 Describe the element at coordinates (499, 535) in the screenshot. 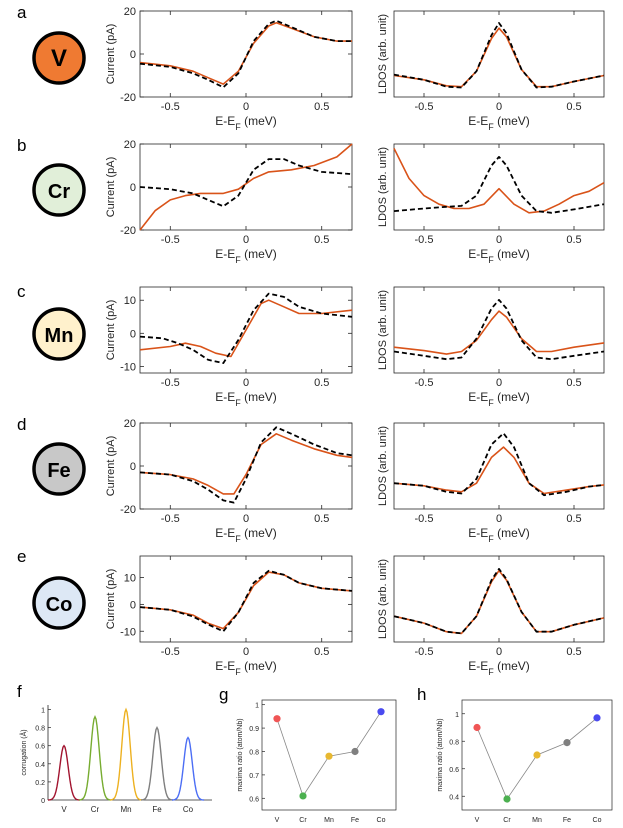

I see `d-ldos-xlabel: E-EF (meV)` at that location.